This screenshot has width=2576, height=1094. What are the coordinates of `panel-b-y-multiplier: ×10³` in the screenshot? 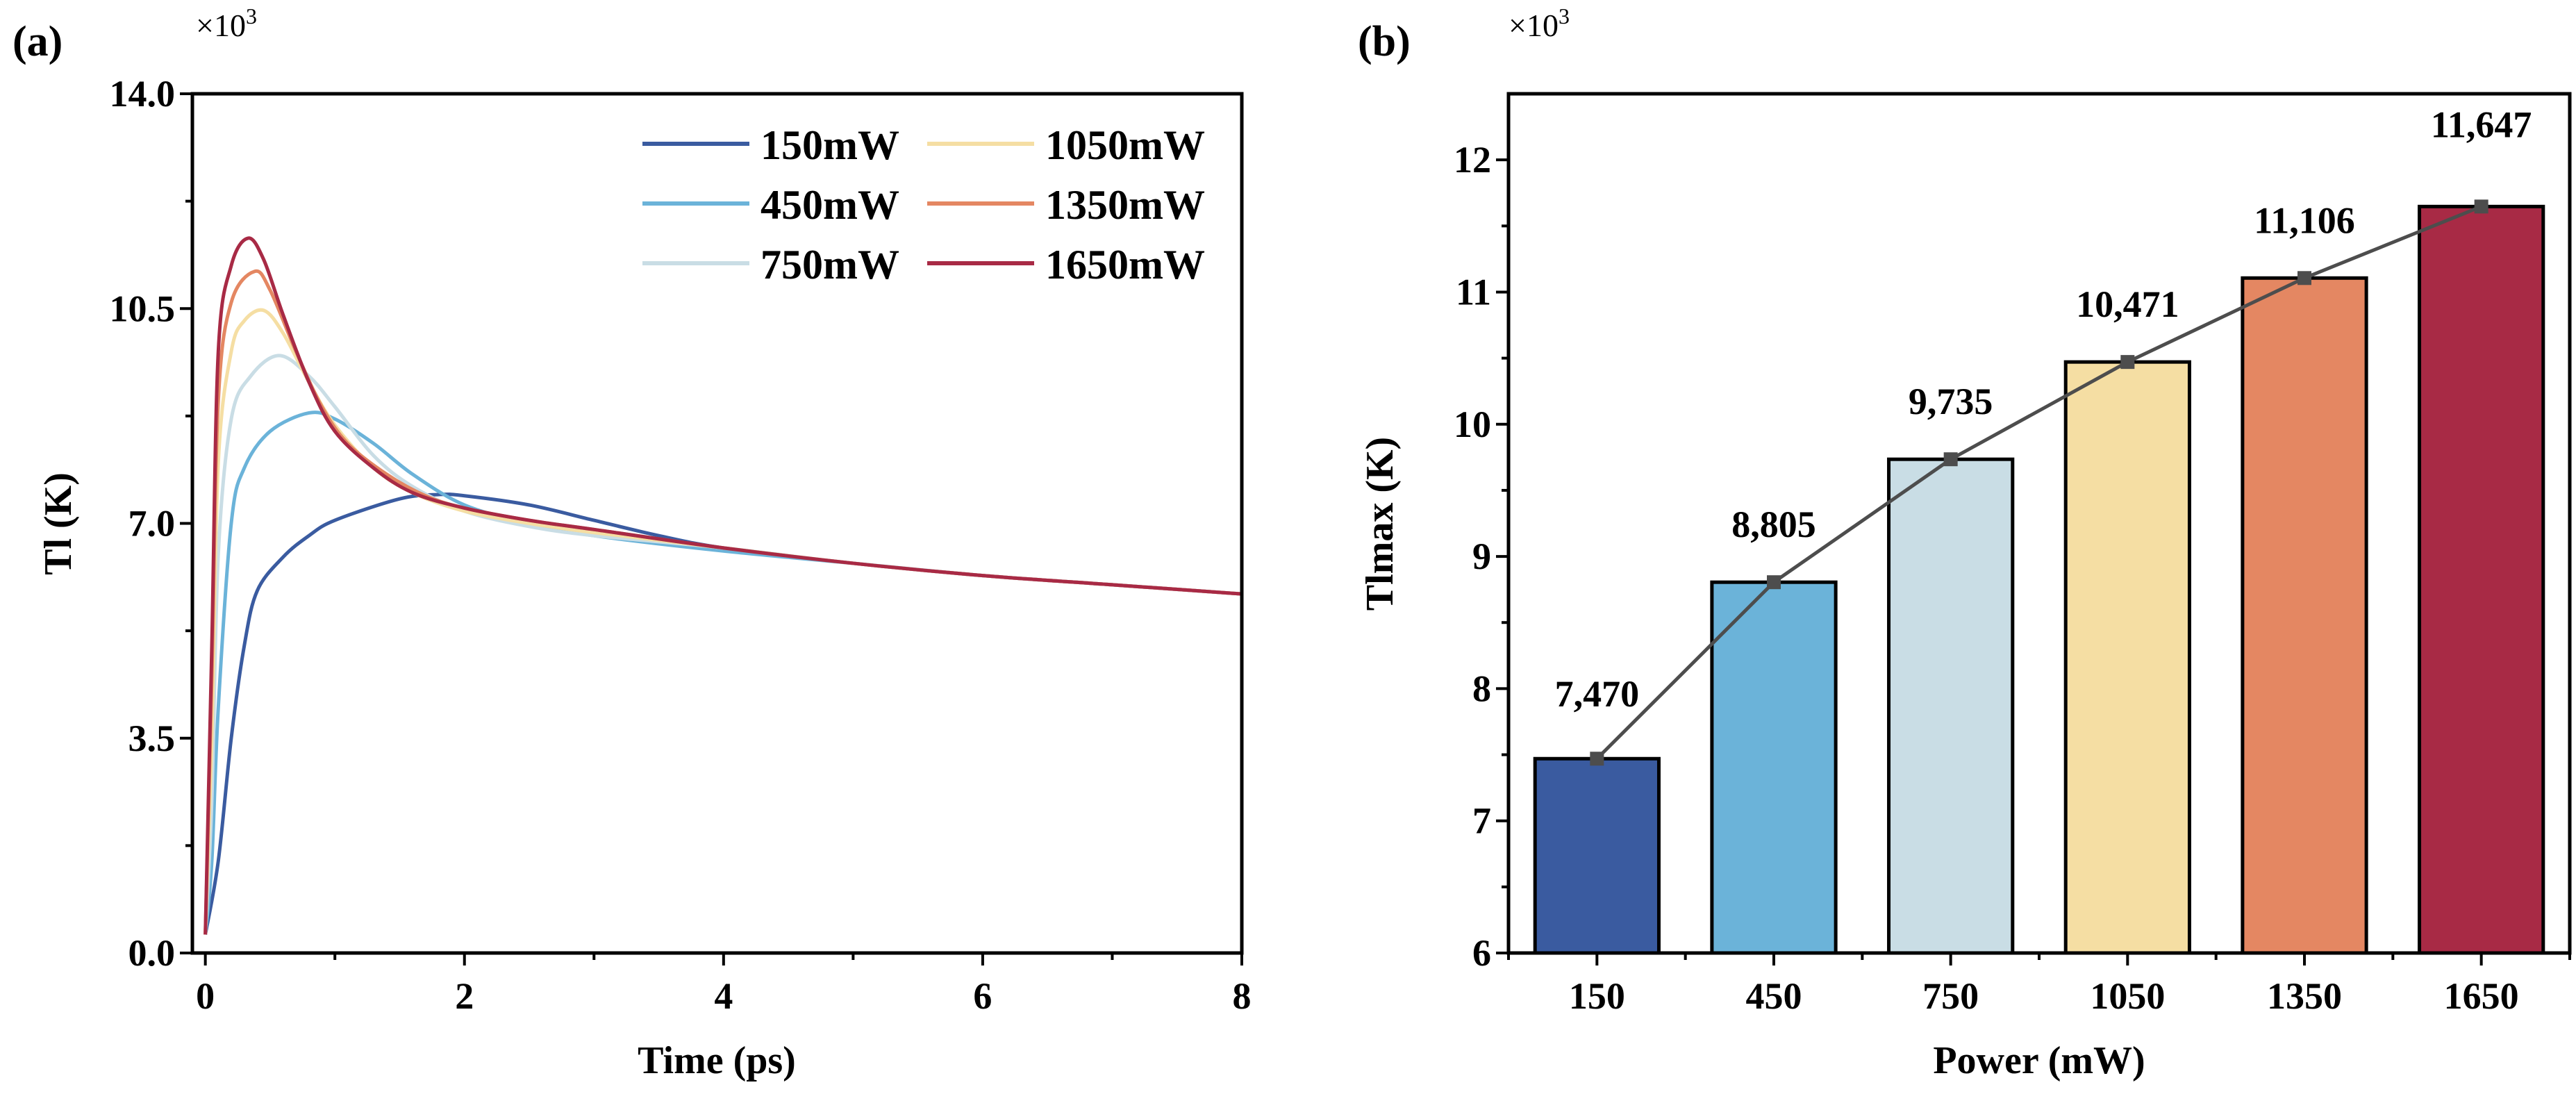 It's located at (1539, 23).